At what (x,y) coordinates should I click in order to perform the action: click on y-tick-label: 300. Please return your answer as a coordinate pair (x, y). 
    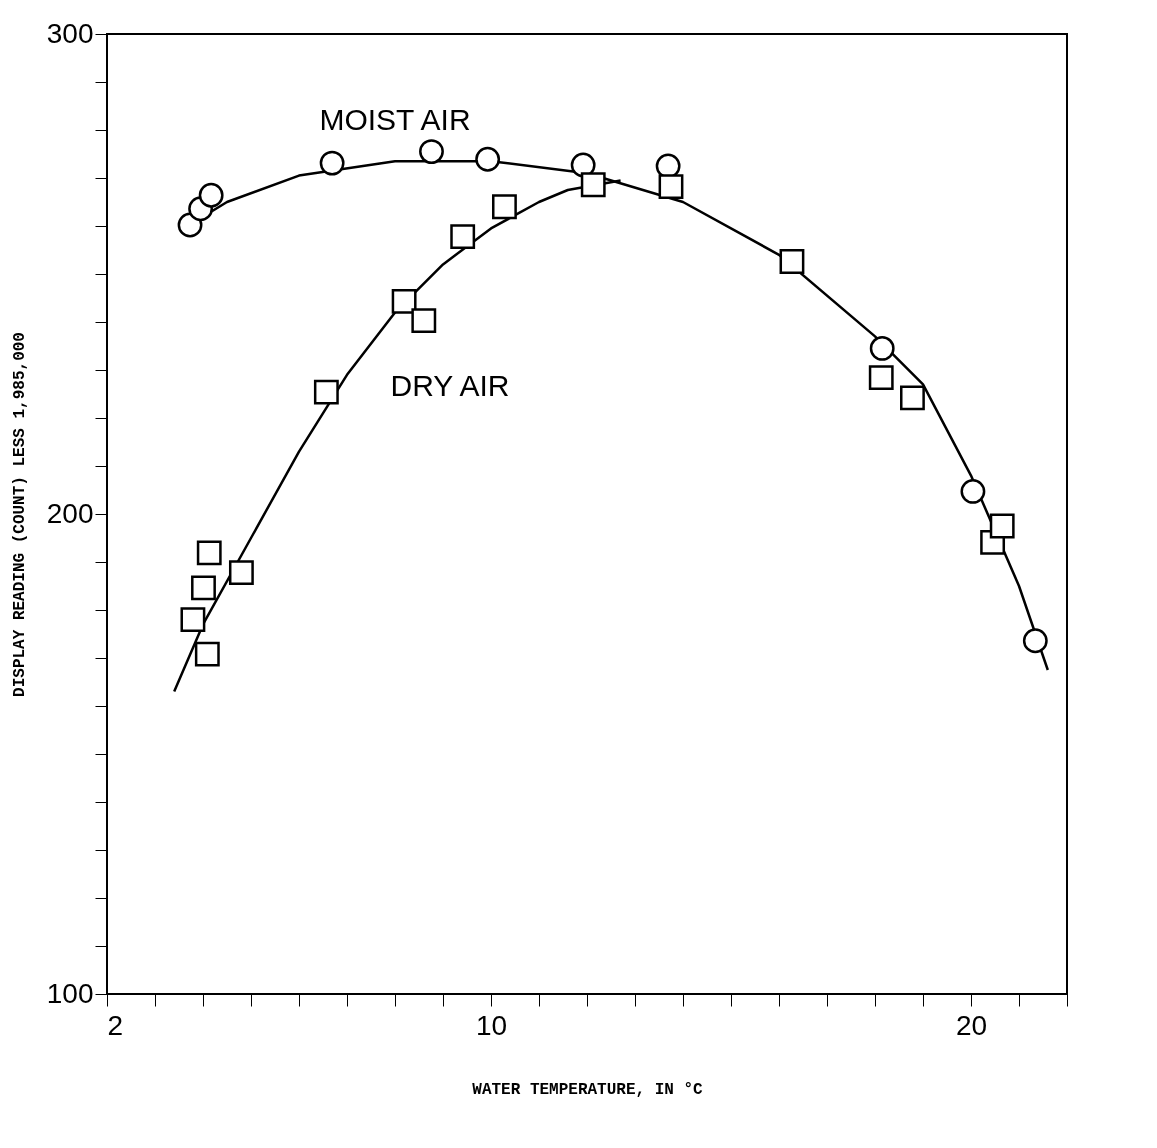
    Looking at the image, I should click on (70, 33).